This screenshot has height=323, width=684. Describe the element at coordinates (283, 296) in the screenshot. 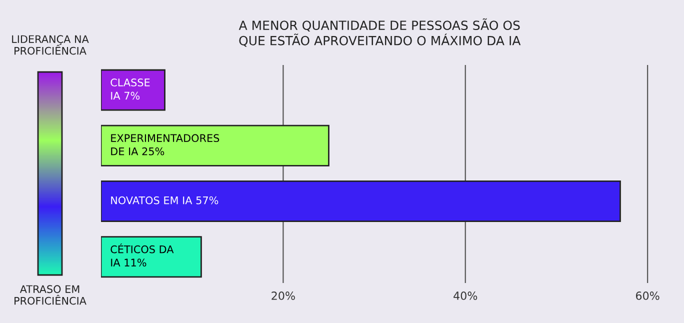

I see `x-tick-label: 20%` at that location.